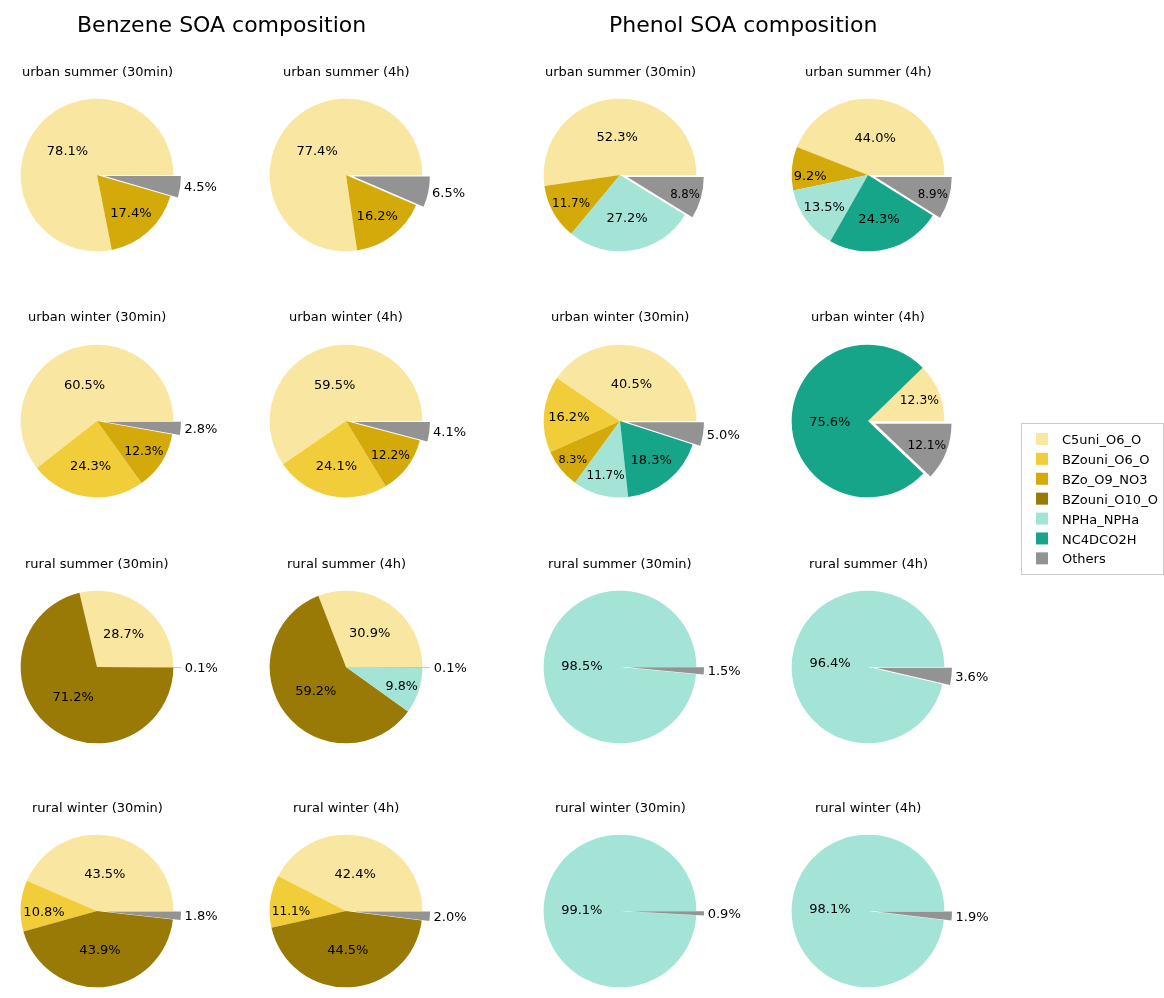 The width and height of the screenshot is (1164, 998). Describe the element at coordinates (355, 873) in the screenshot. I see `data-label: 42.4%` at that location.